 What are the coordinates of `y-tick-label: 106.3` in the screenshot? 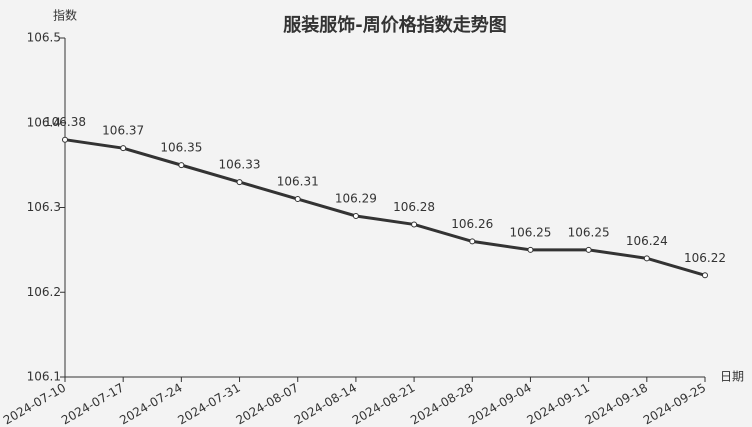 It's located at (44, 207).